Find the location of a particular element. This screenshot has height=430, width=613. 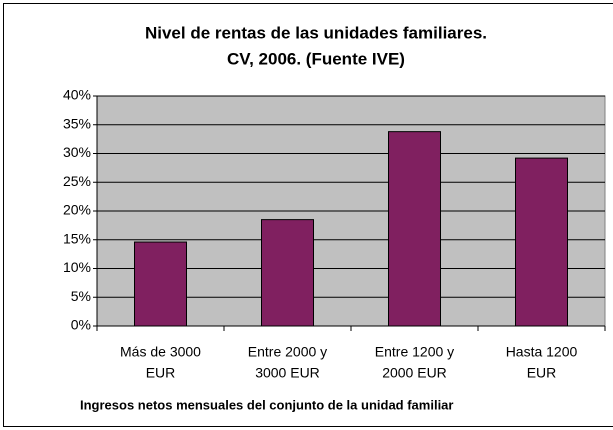

x-tick-label: 2000 EUR is located at coordinates (414, 373).